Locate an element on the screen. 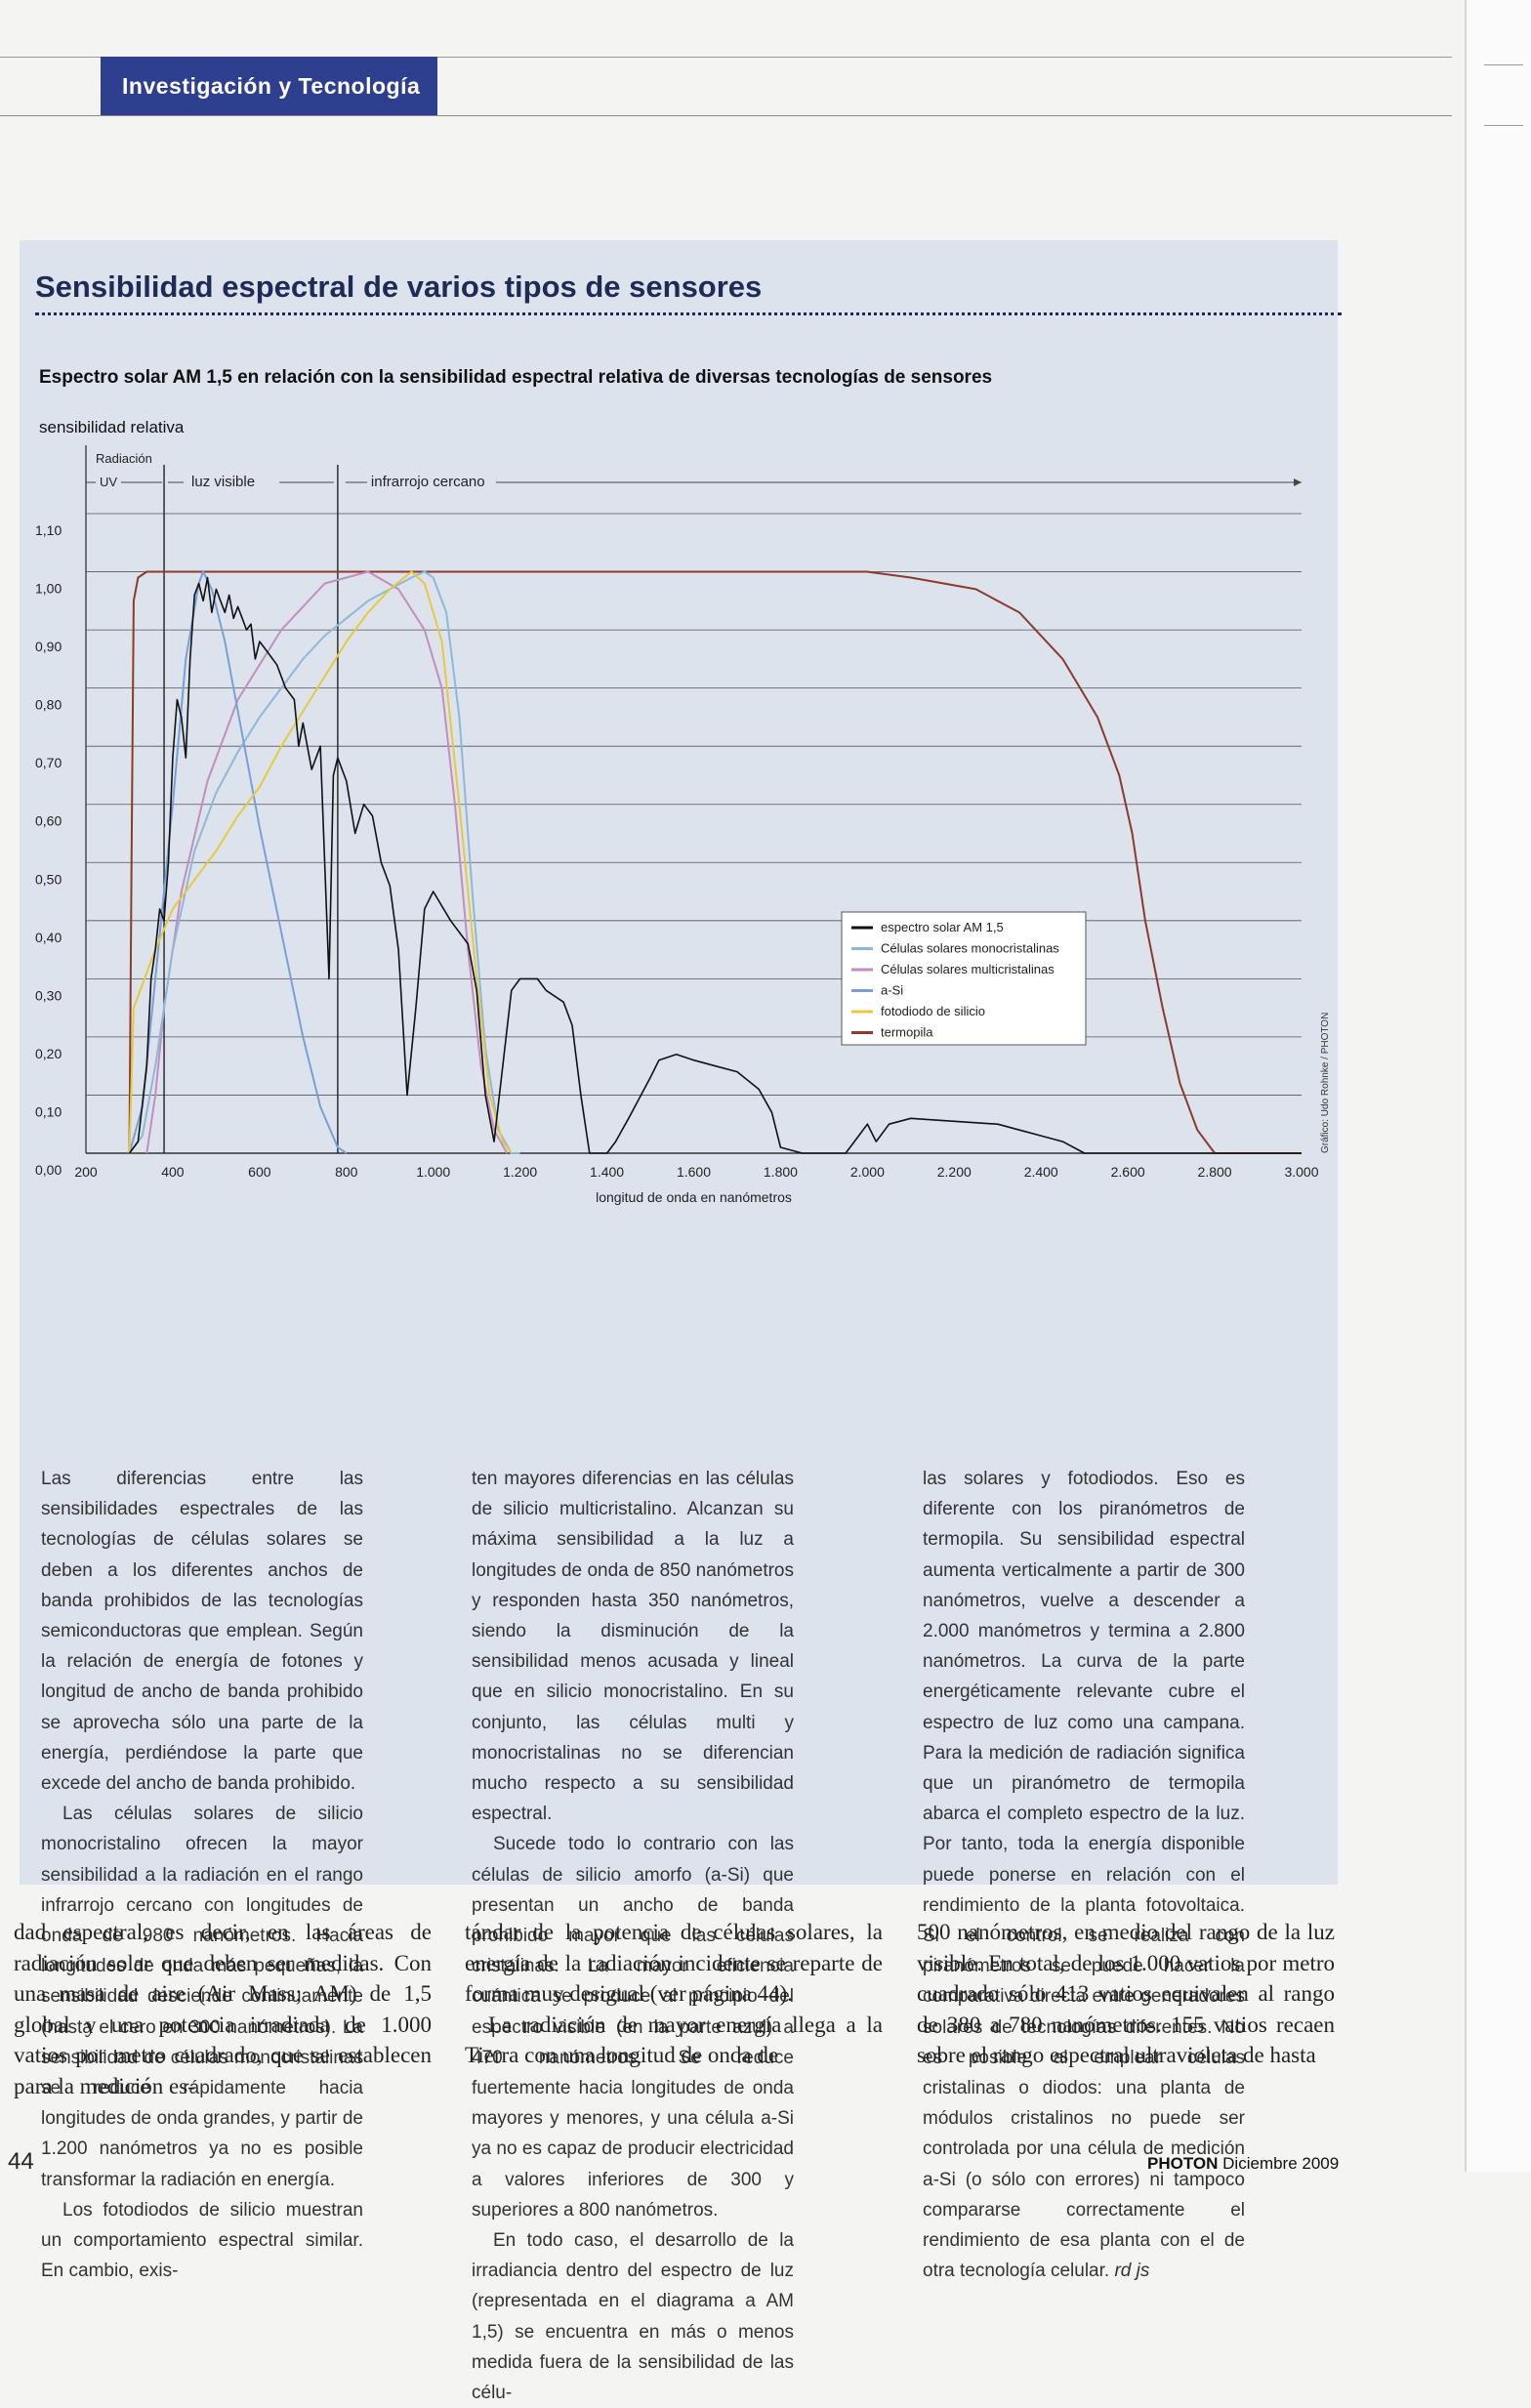 The width and height of the screenshot is (1531, 2408). x-tick-label: 2.600 is located at coordinates (1128, 1172).